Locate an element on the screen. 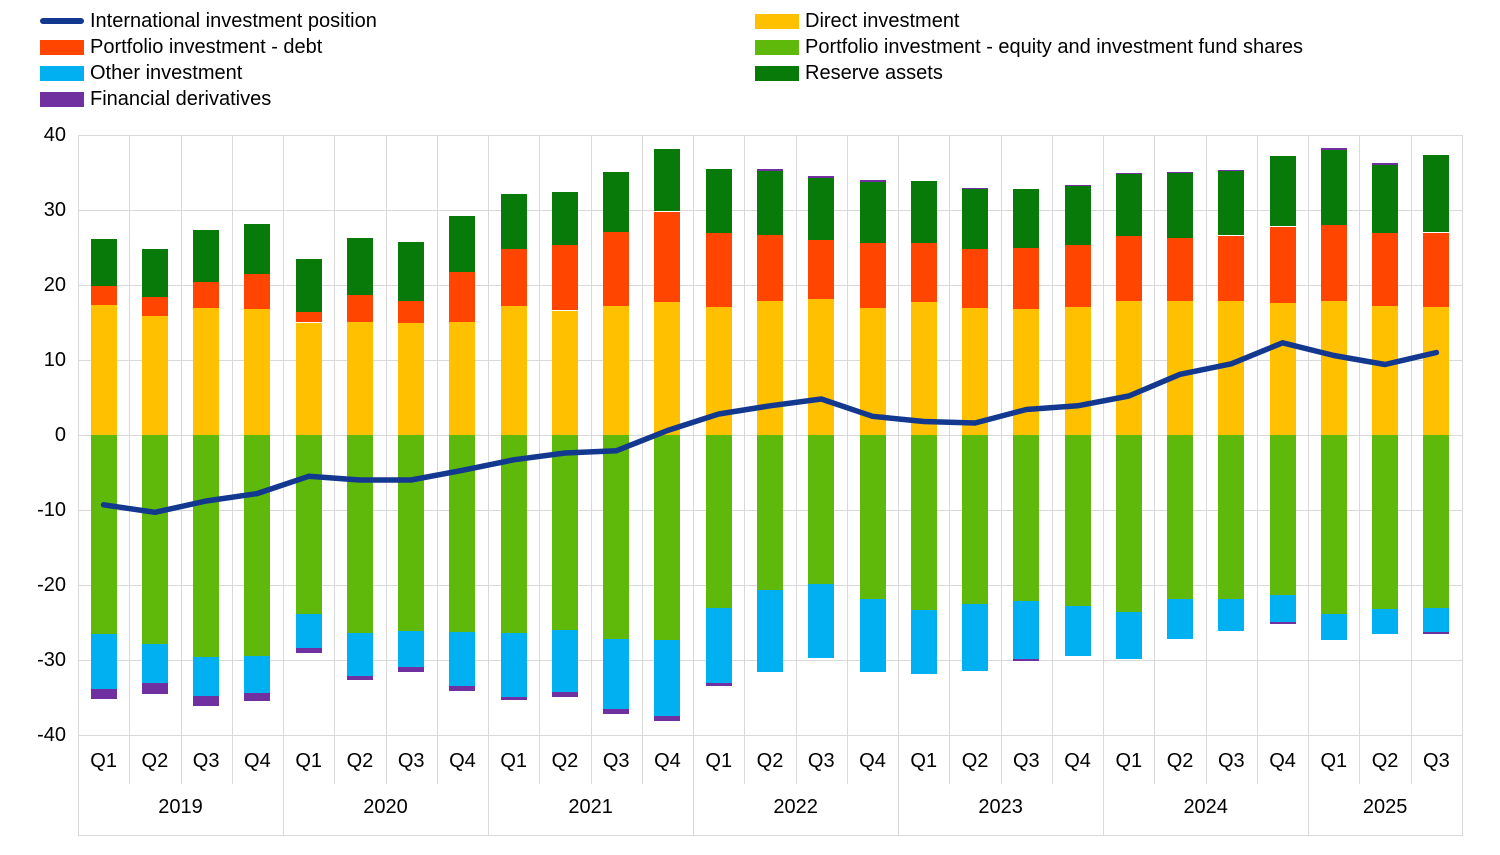  legend-item: Portfolio investment - debt is located at coordinates (208, 47).